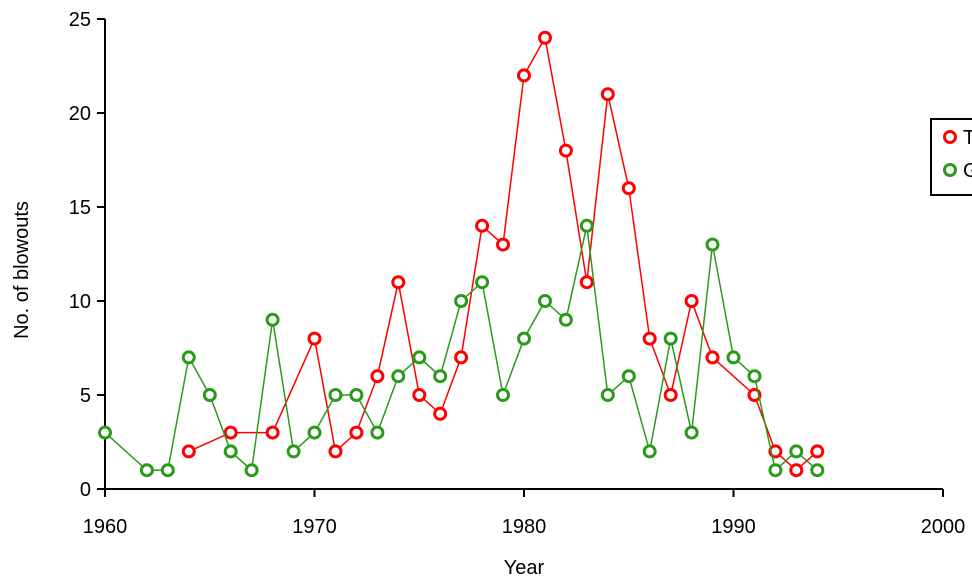 The width and height of the screenshot is (972, 585). I want to click on x-tick-label: 1990, so click(733, 527).